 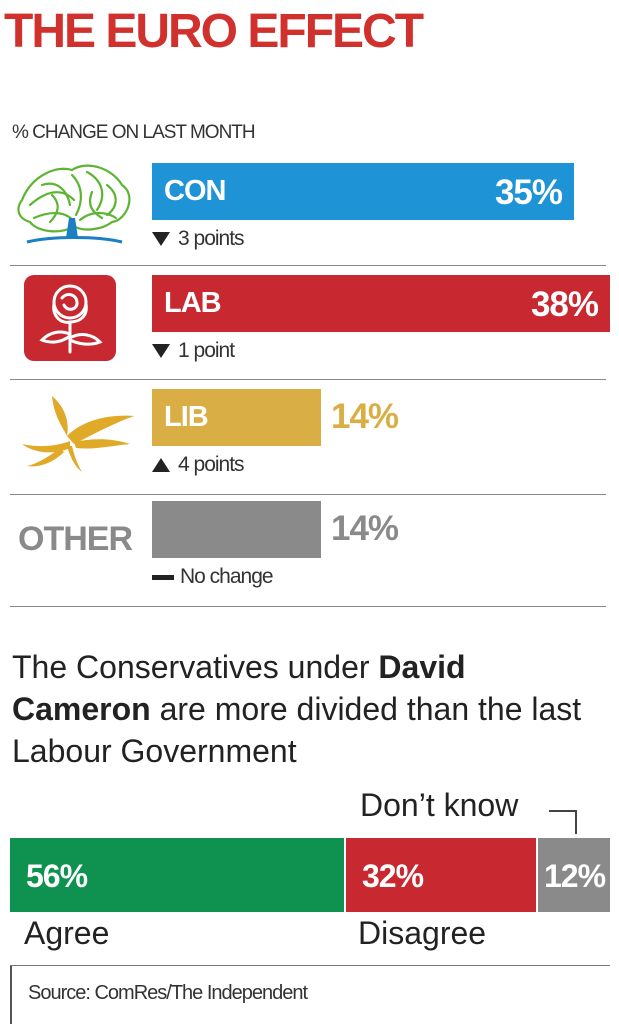 I want to click on dont-know-label: Don’t know, so click(x=439, y=805).